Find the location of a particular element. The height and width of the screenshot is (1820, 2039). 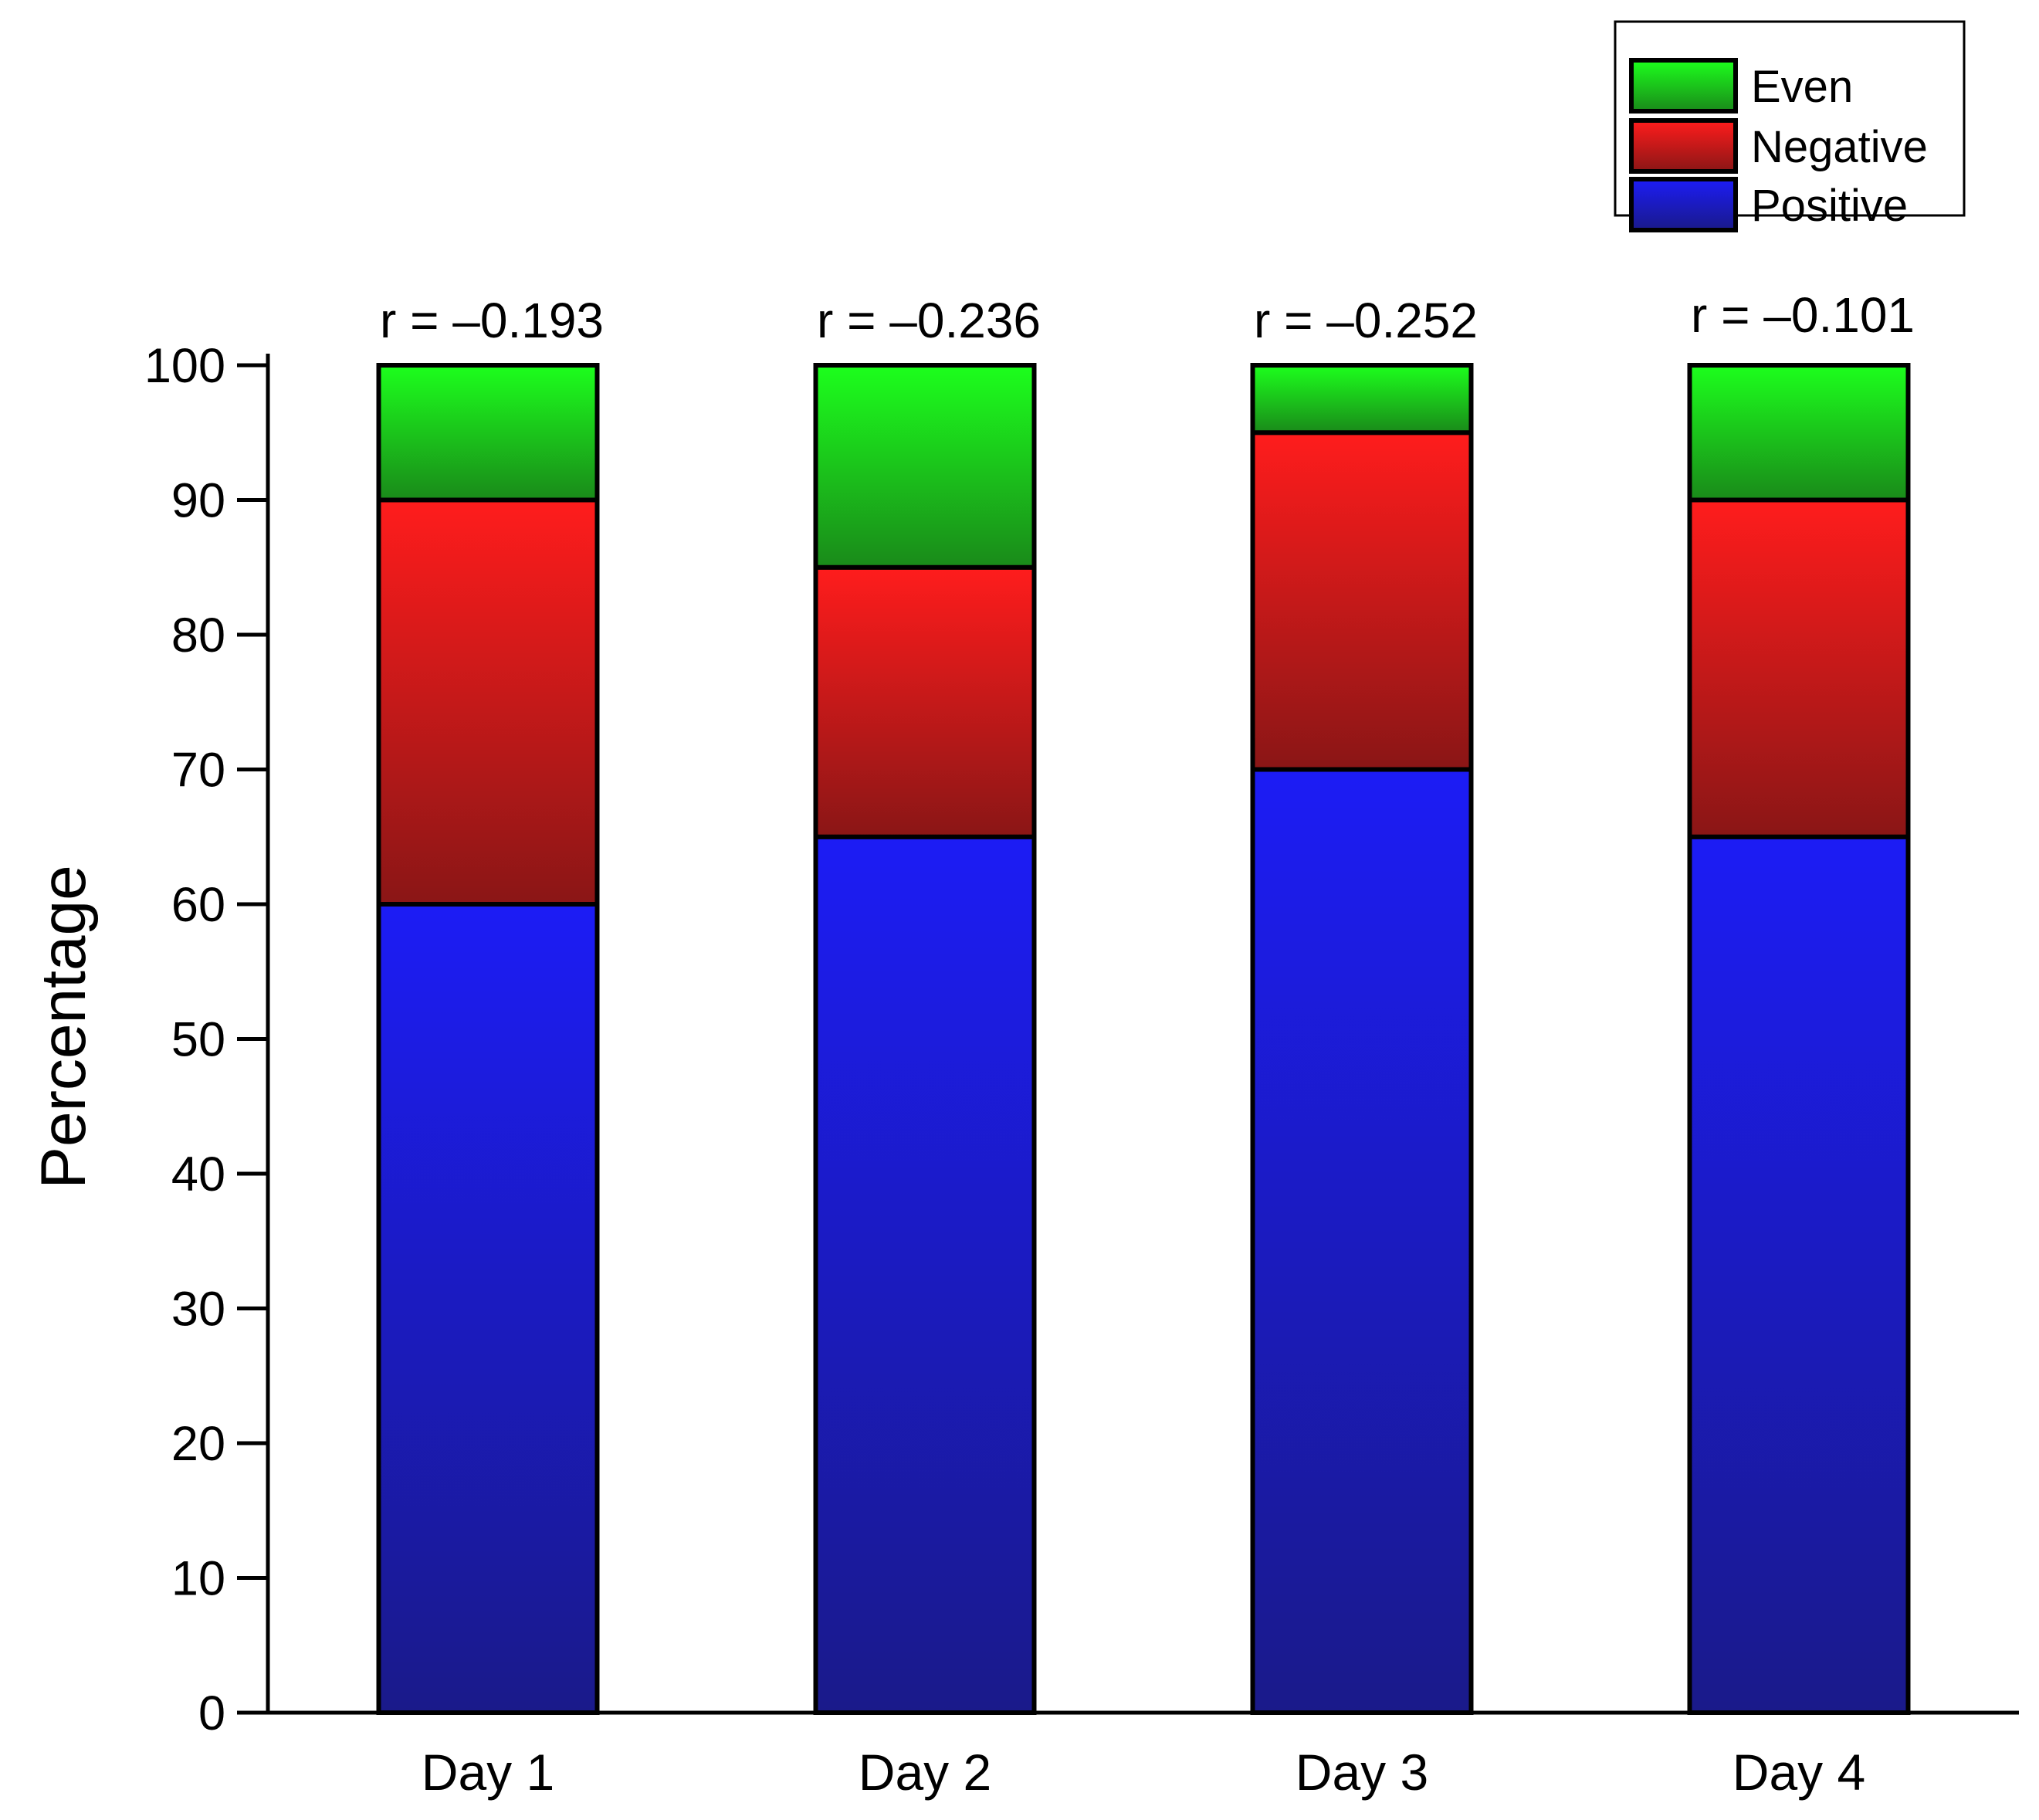

x-tick-label: Day 1 is located at coordinates (488, 1773).